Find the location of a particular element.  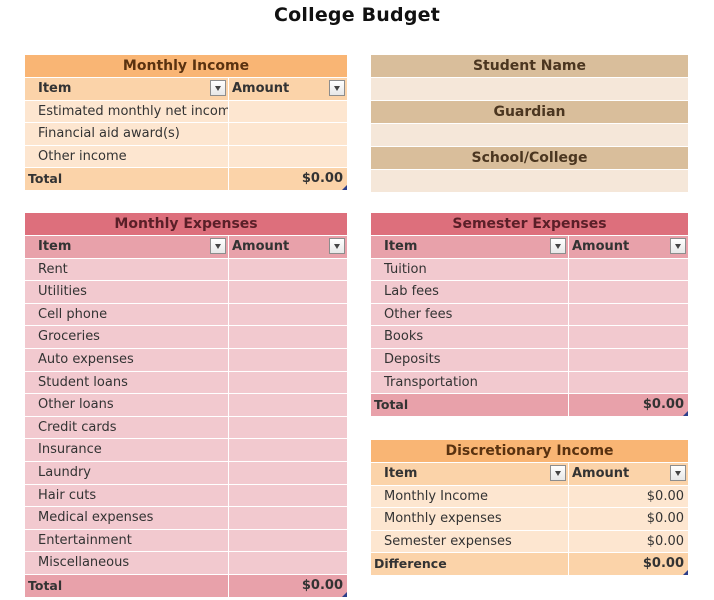

table-row: Monthly Income $0.00 is located at coordinates (529, 496).